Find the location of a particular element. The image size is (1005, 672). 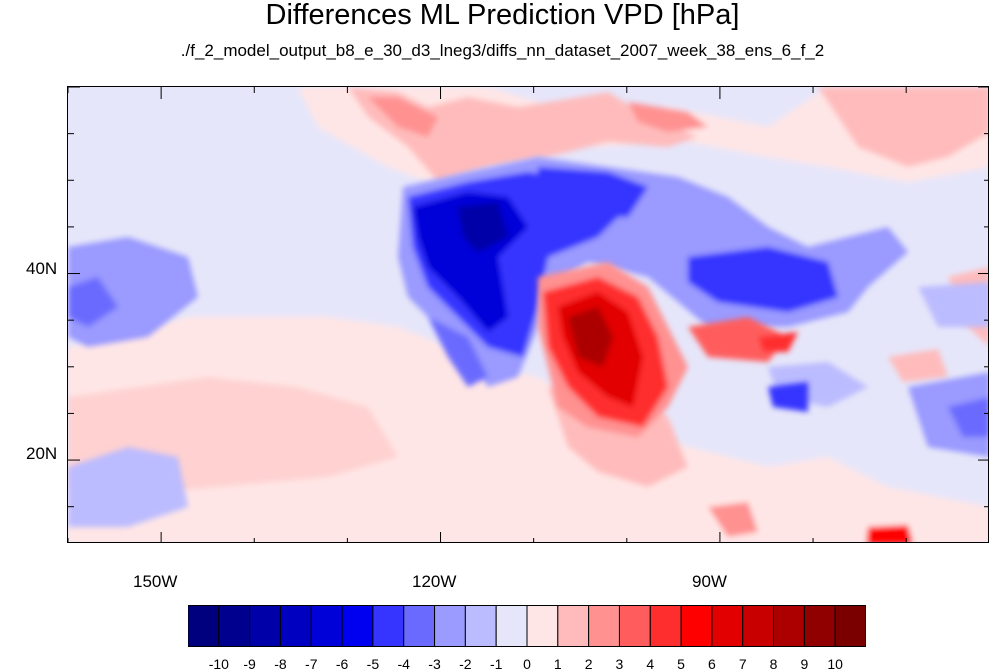

colorbar is located at coordinates (527, 626).